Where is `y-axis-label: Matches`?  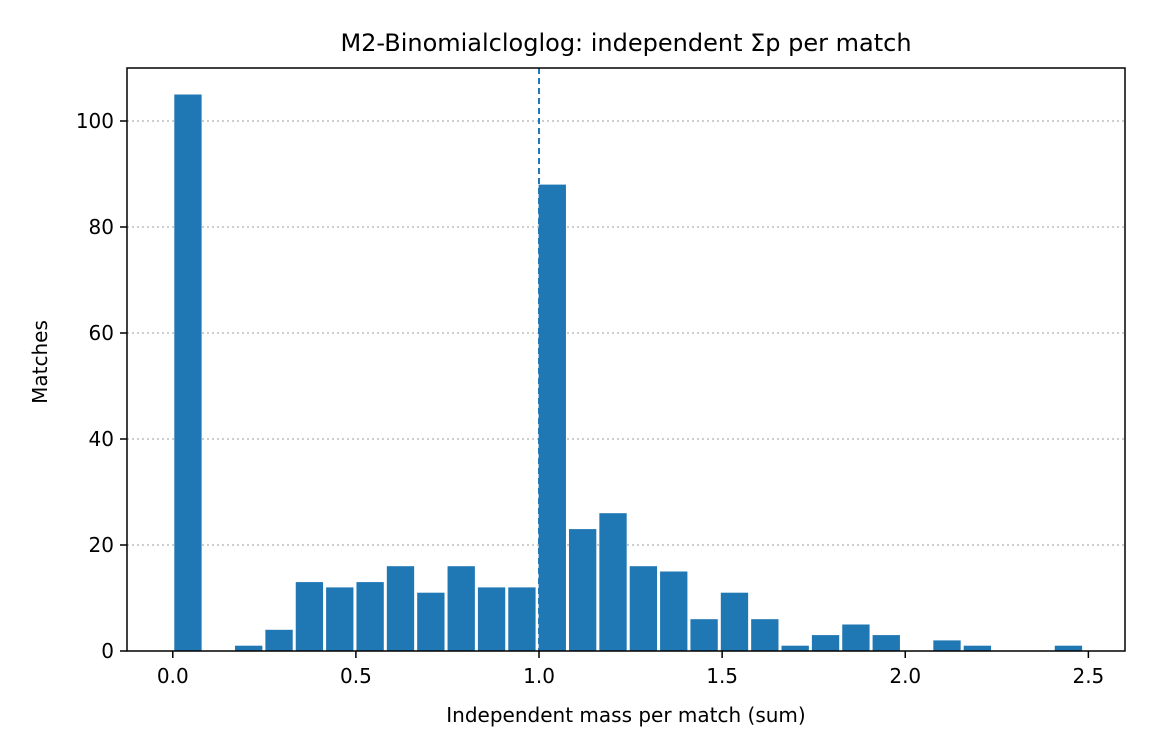 y-axis-label: Matches is located at coordinates (40, 362).